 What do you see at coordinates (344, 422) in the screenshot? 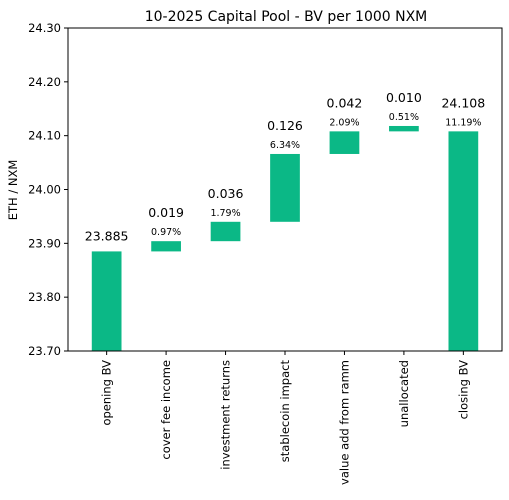
I see `x-tick-label-4: value add from ramm` at bounding box center [344, 422].